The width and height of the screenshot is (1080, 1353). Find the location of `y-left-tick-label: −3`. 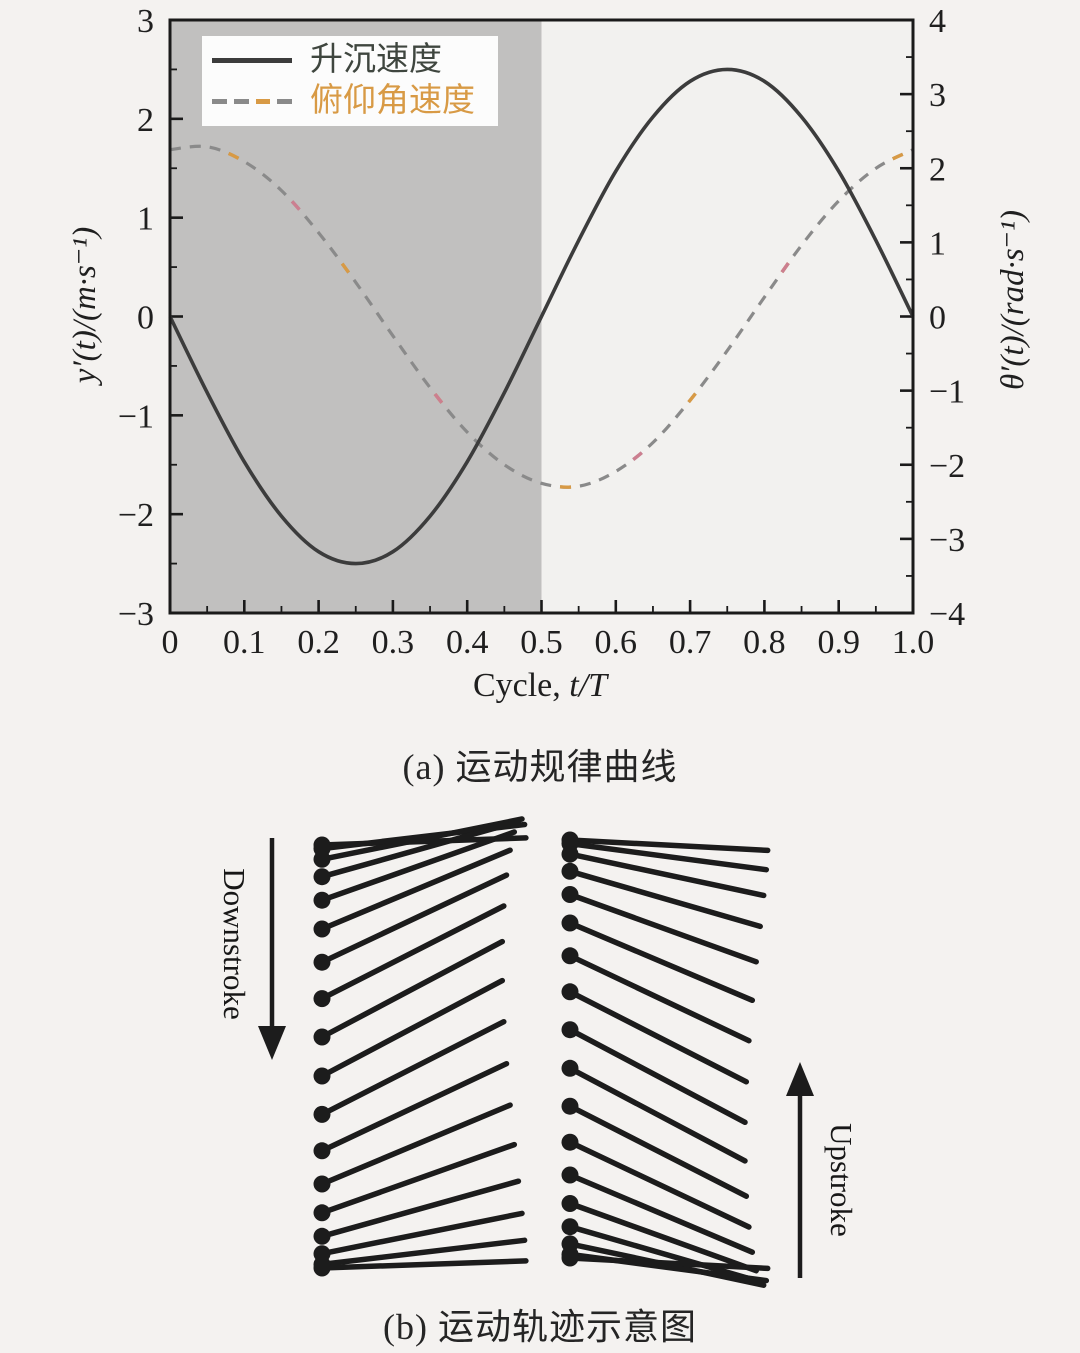

y-left-tick-label: −3 is located at coordinates (136, 614).